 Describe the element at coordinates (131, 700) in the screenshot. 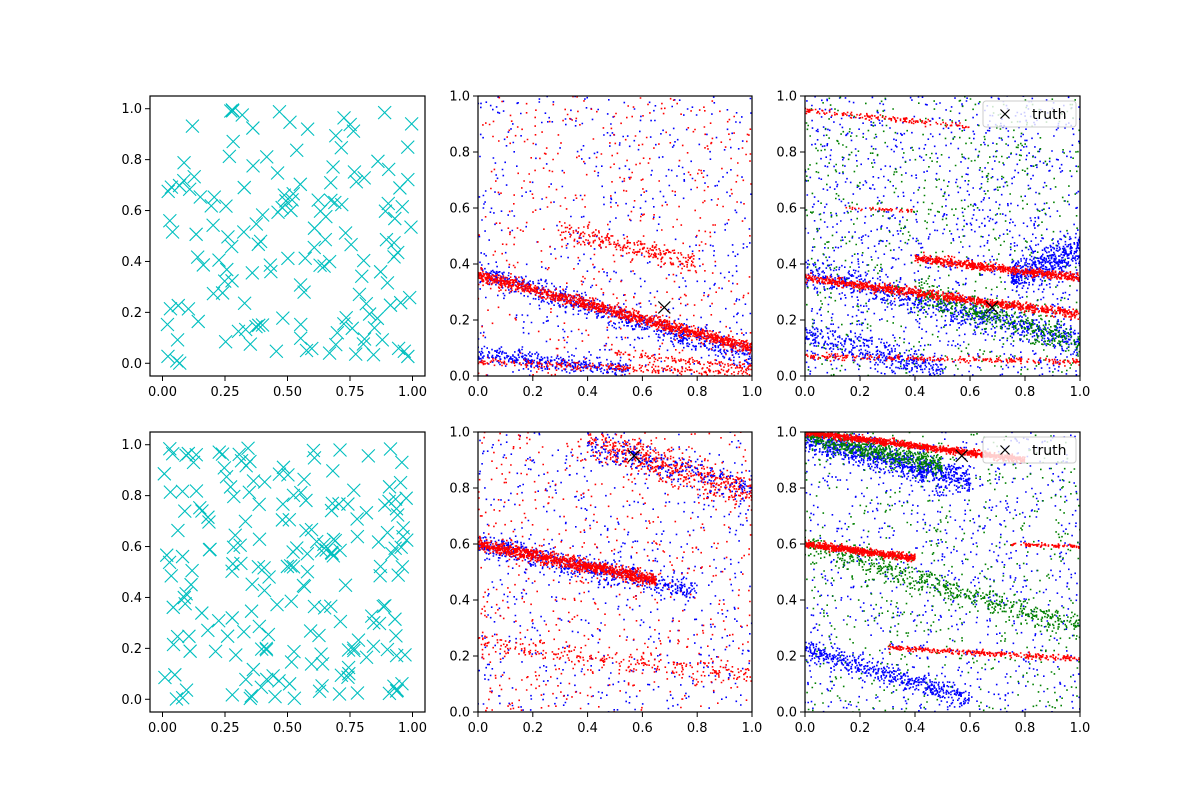

I see `y-tick-label: 0.0` at that location.